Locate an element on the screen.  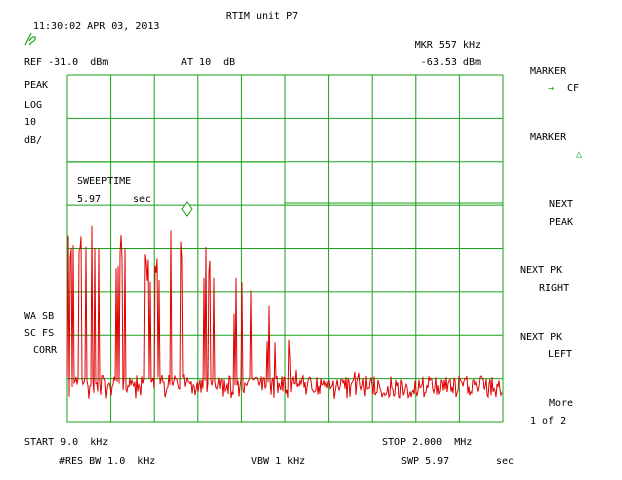
arrow-right-icon: → is located at coordinates (551, 88).